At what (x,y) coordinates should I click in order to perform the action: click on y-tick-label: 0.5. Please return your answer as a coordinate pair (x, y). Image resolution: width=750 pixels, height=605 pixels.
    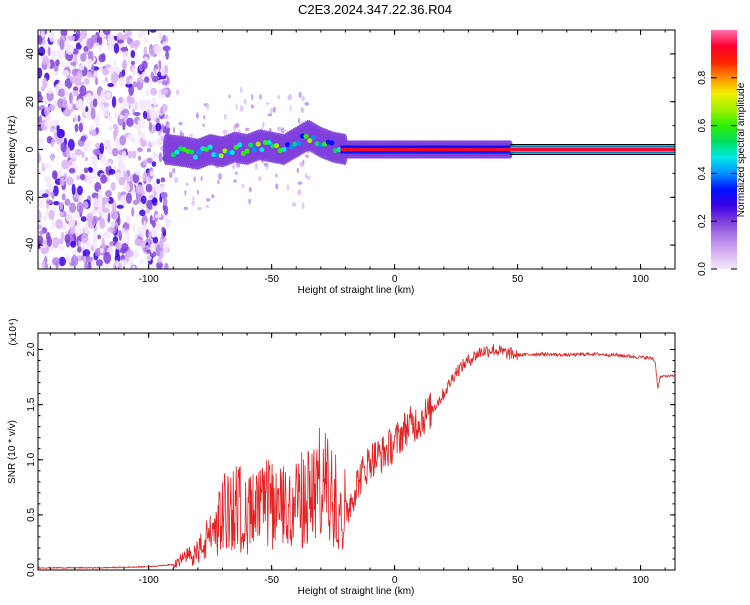
    Looking at the image, I should click on (31, 514).